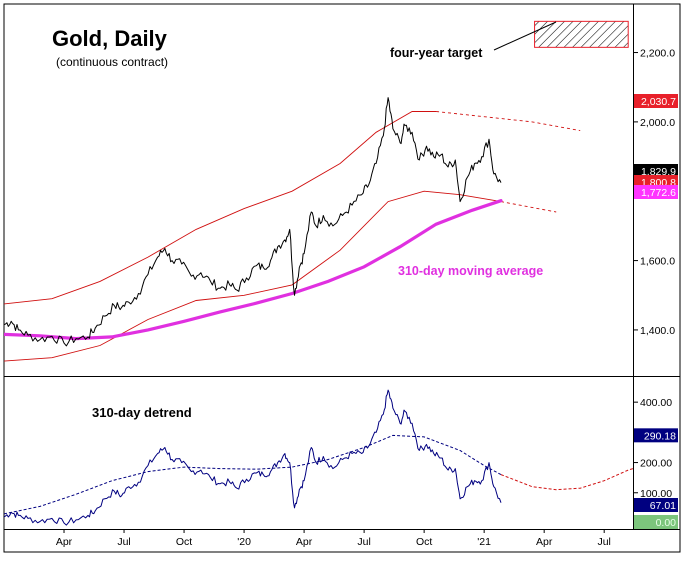 The width and height of the screenshot is (684, 561). What do you see at coordinates (525, 36) in the screenshot?
I see `target-pointer` at bounding box center [525, 36].